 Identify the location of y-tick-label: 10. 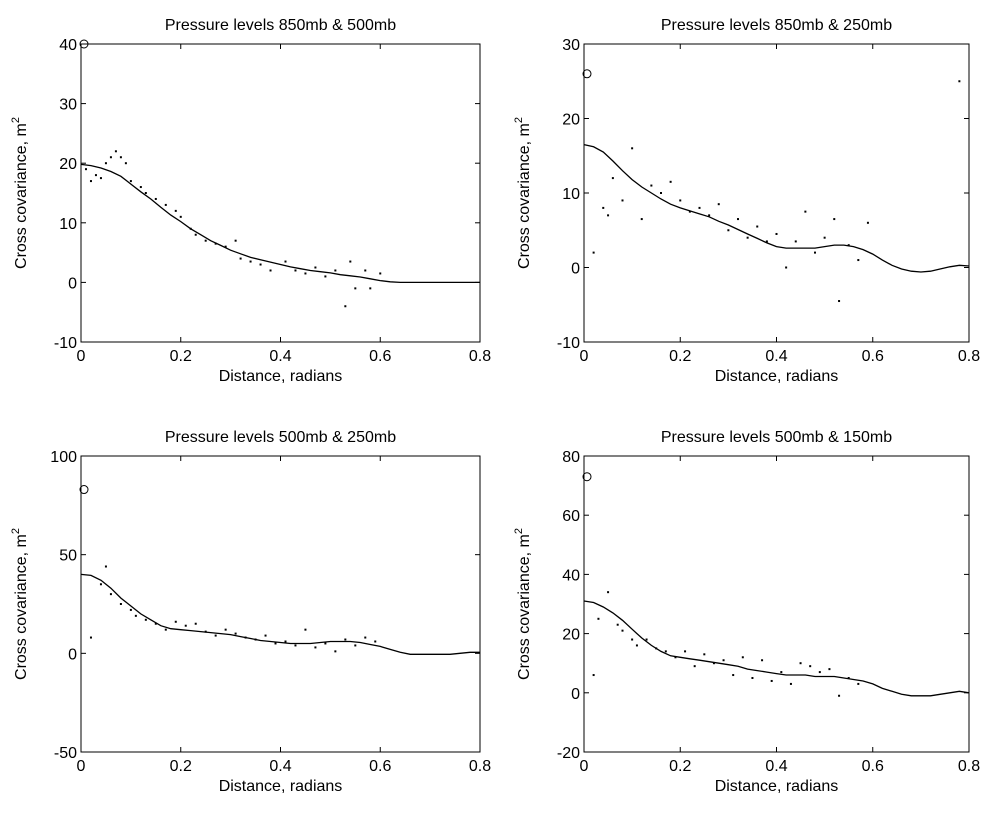
(571, 194).